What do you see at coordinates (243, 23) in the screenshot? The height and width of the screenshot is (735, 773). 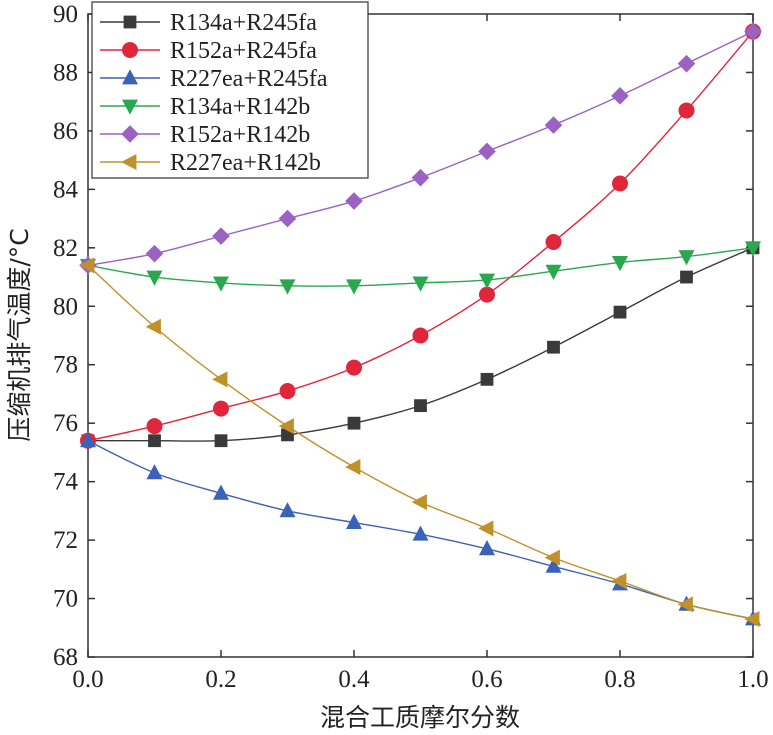 I see `legend-label: R134a+R245fa` at bounding box center [243, 23].